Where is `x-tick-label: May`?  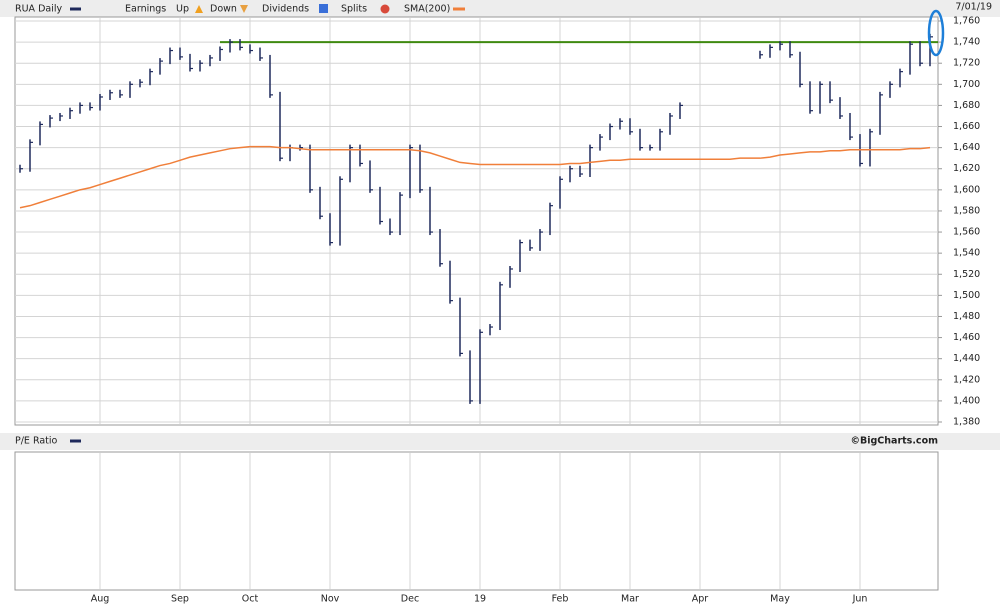 x-tick-label: May is located at coordinates (780, 599).